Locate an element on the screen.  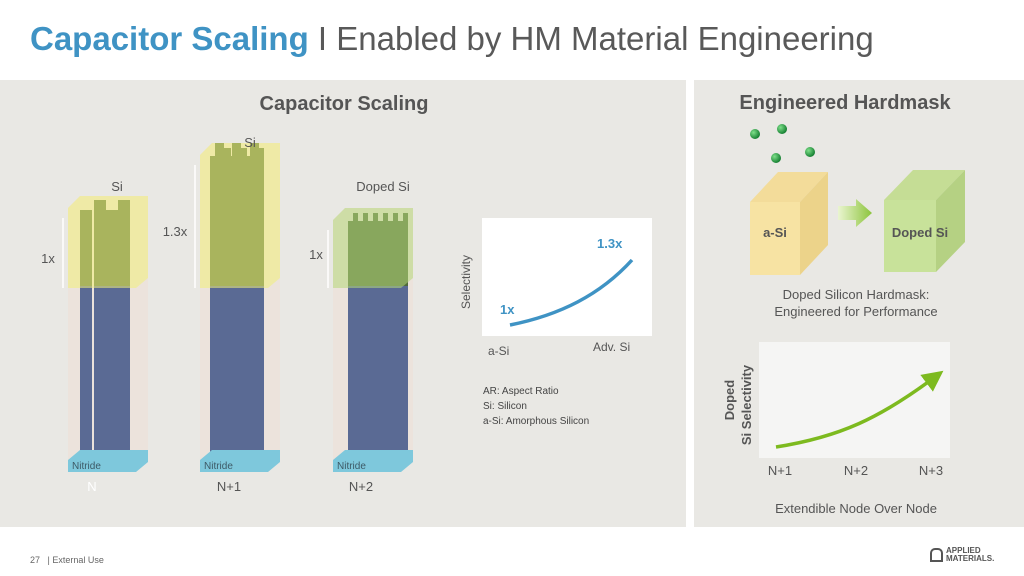
title-highlight: Capacitor Scaling is located at coordinates (169, 38).